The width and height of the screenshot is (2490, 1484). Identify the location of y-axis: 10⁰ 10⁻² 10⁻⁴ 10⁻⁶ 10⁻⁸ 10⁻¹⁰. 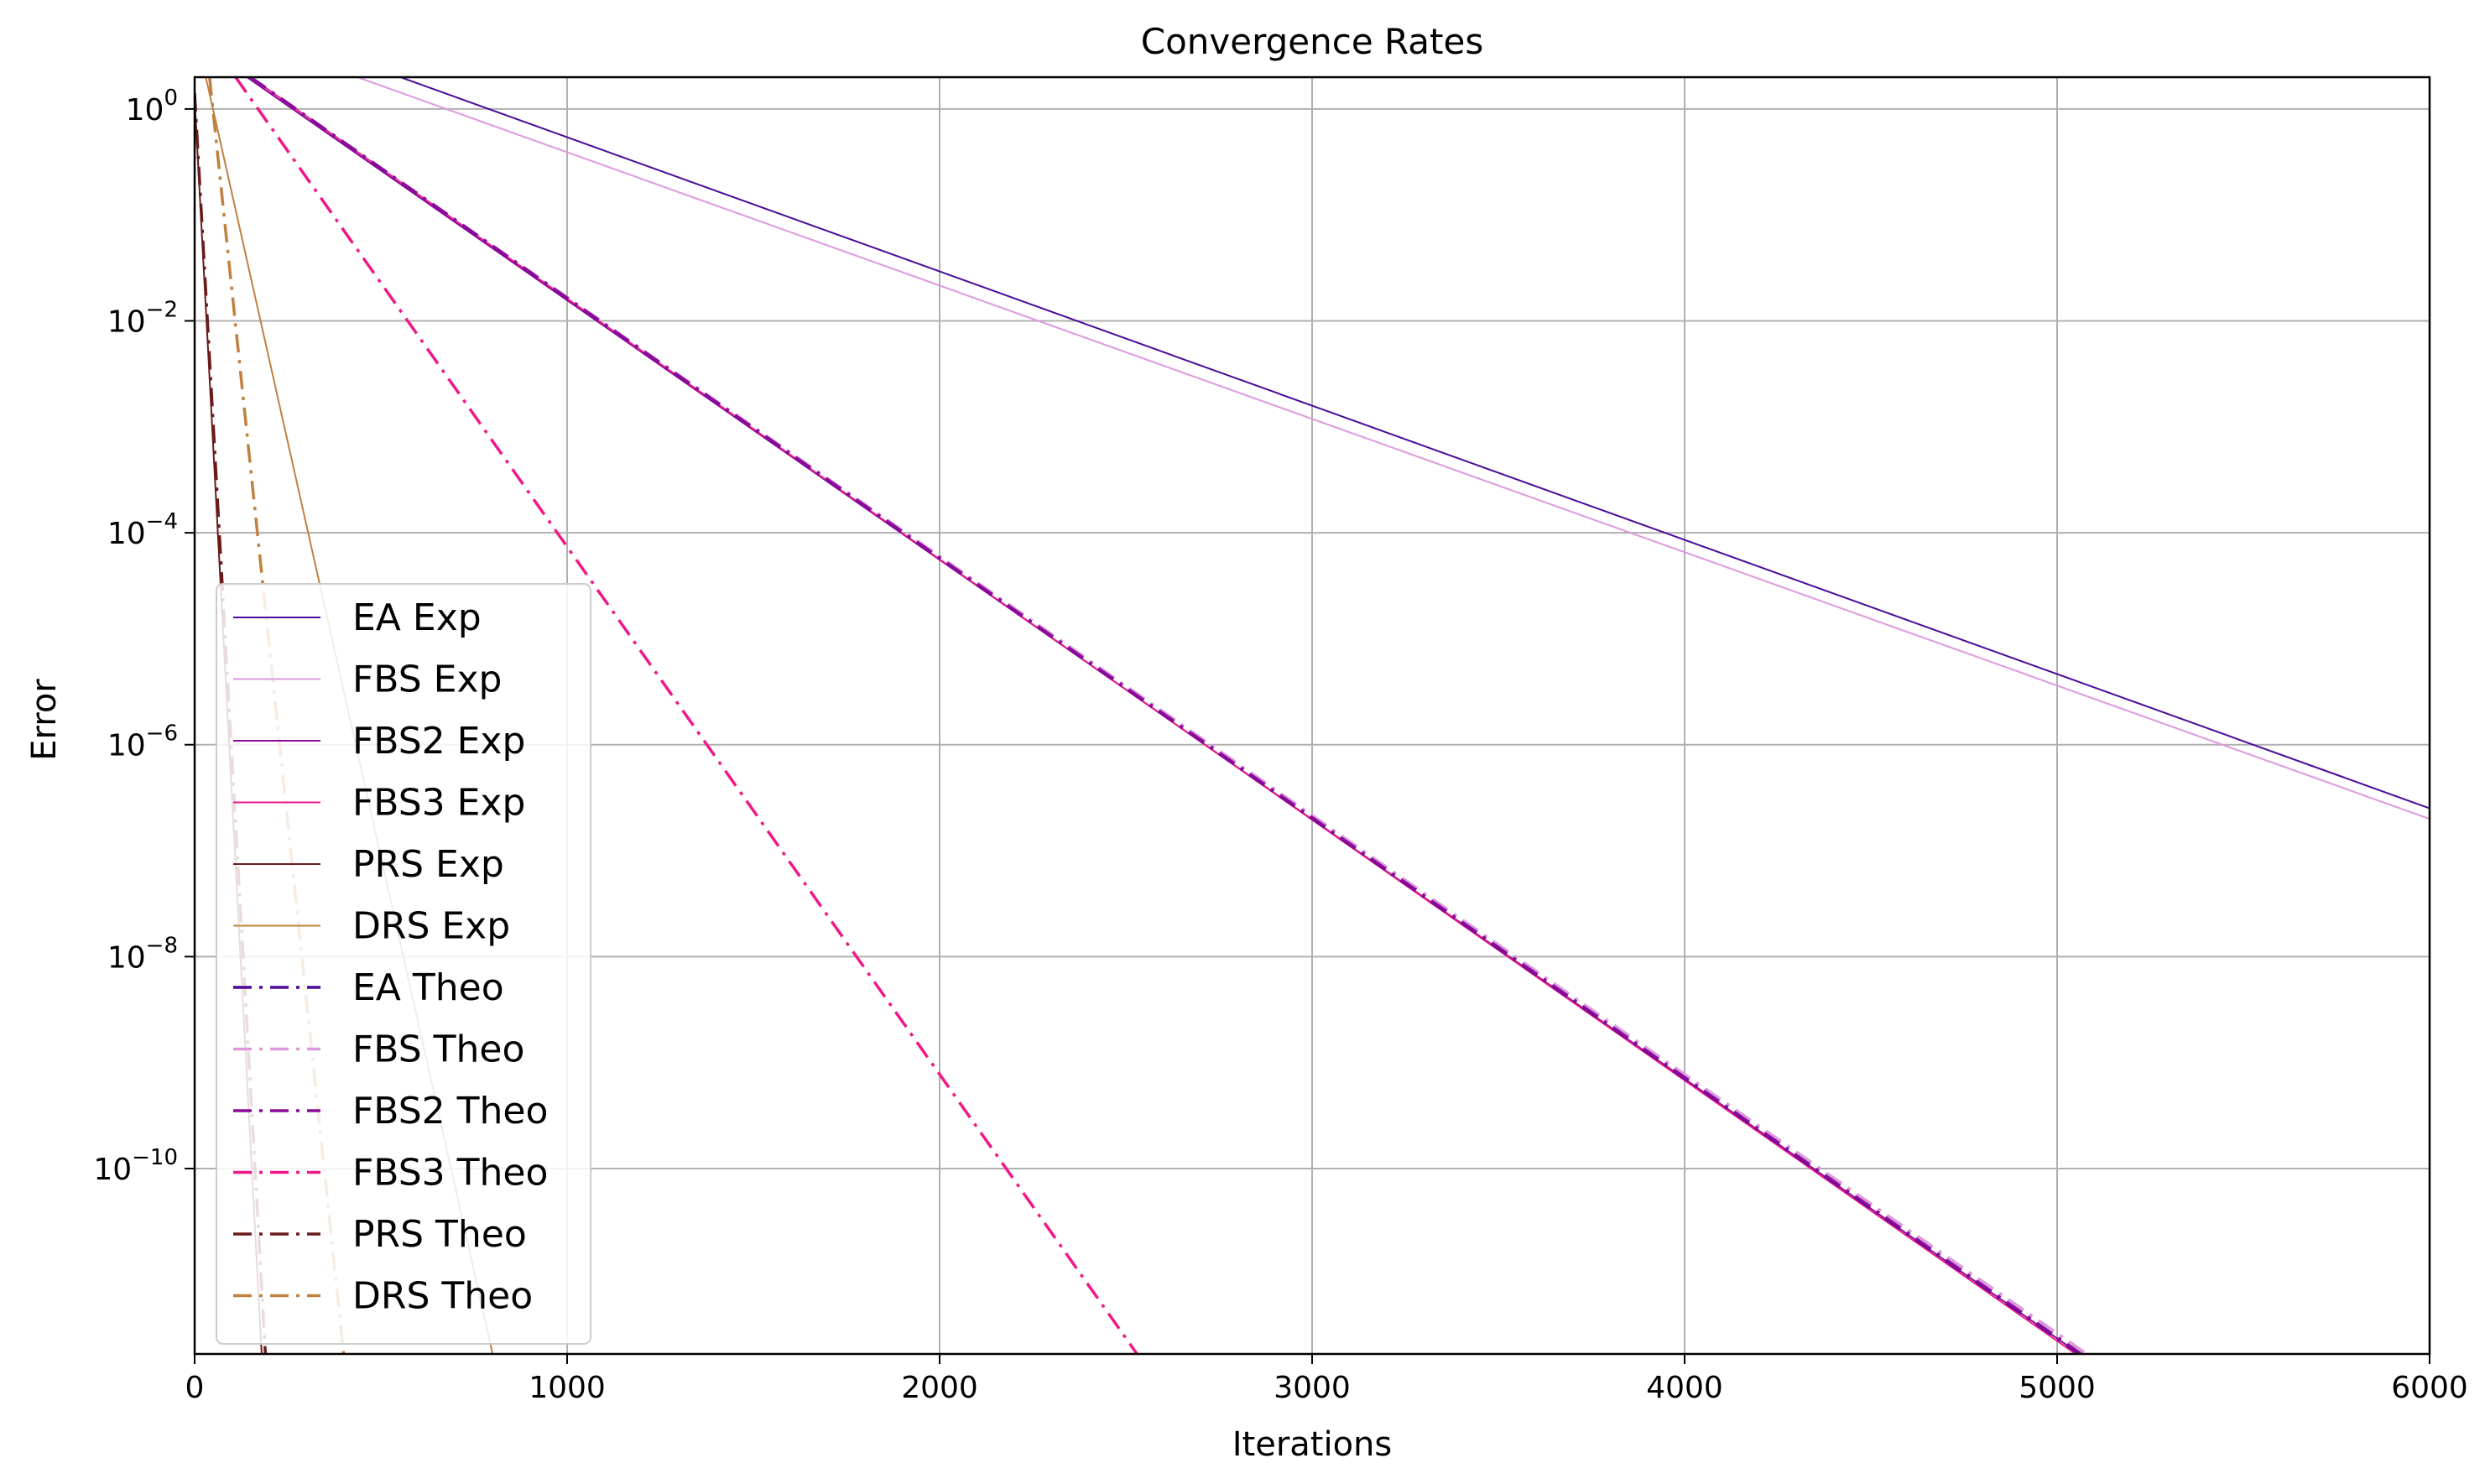
(144, 636).